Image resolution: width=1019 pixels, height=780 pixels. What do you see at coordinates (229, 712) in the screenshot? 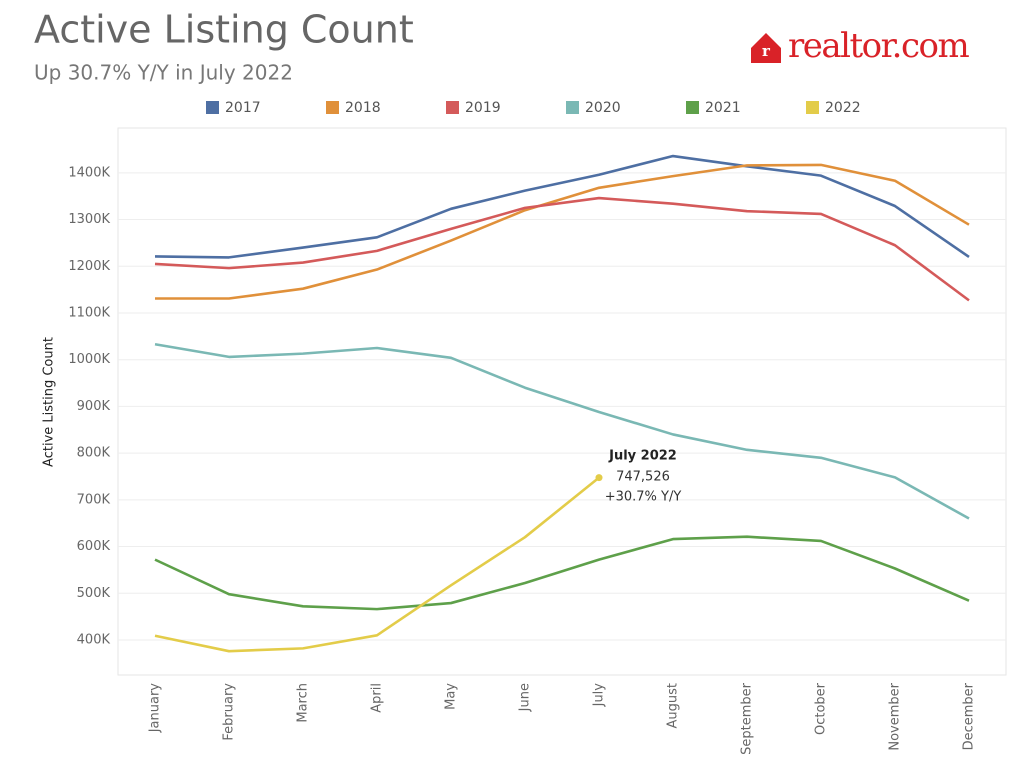
I see `x-tick-label: February` at bounding box center [229, 712].